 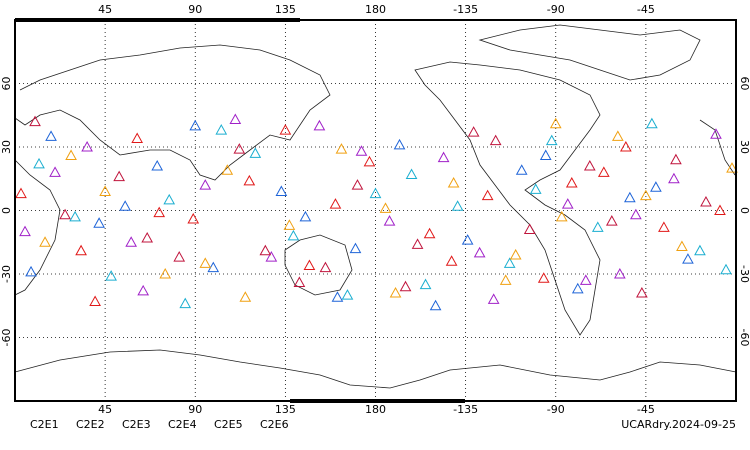 I want to click on y-tick-label: -30, so click(x=744, y=274).